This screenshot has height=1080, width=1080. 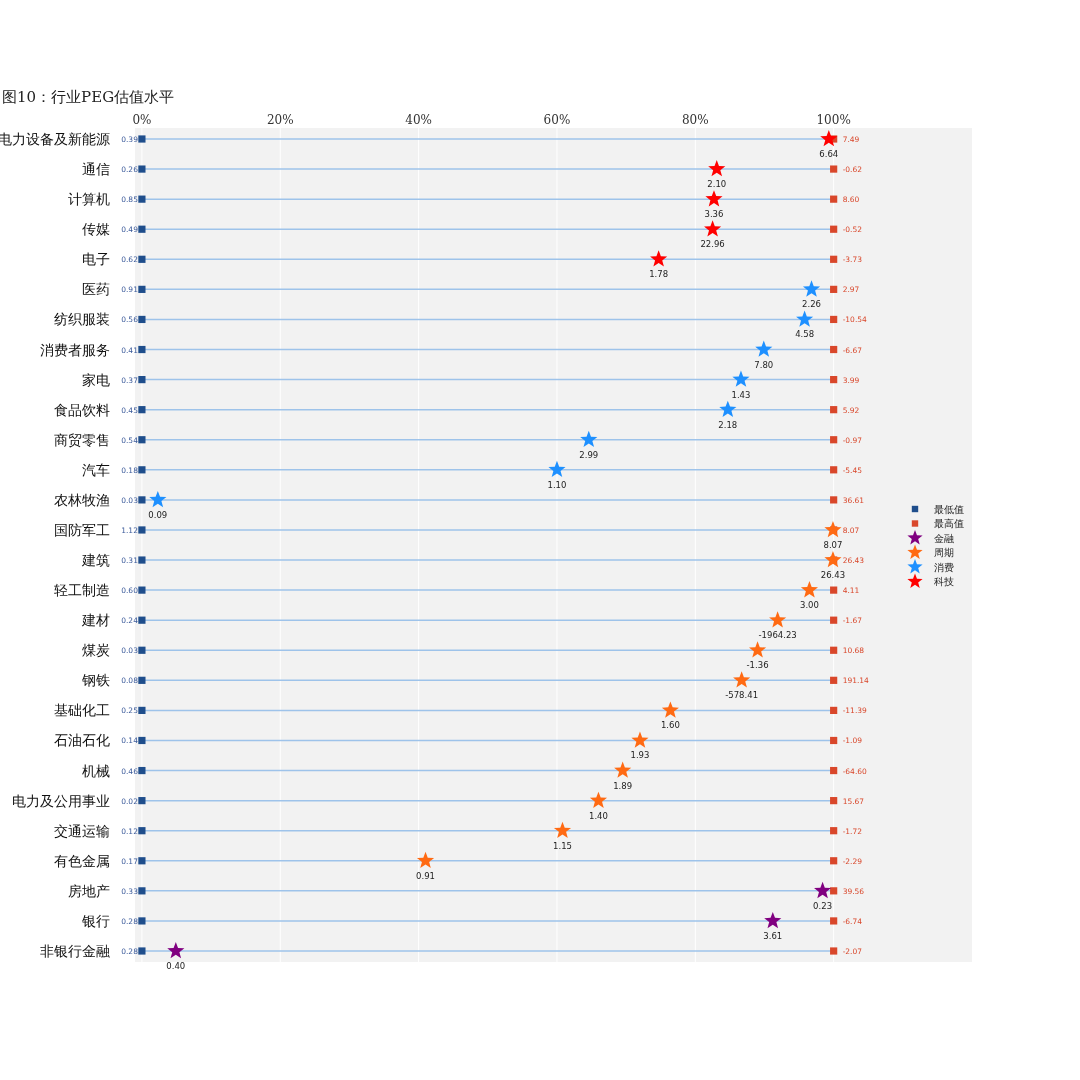 I want to click on x-tick-label: 100%, so click(x=833, y=120).